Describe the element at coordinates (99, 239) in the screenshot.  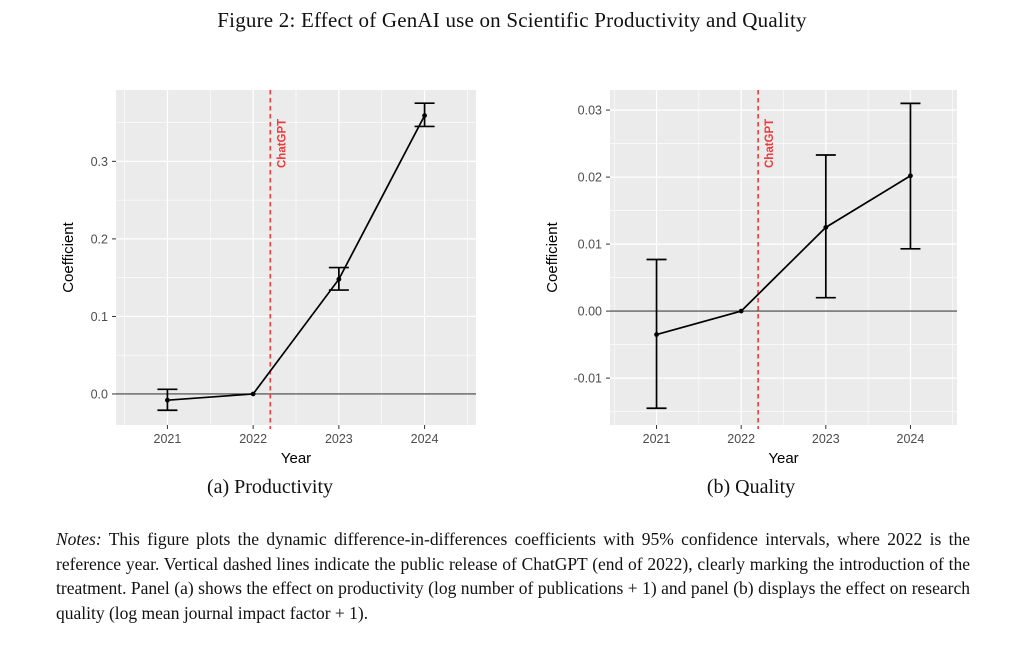
I see `y-tick-label: 0.2` at that location.